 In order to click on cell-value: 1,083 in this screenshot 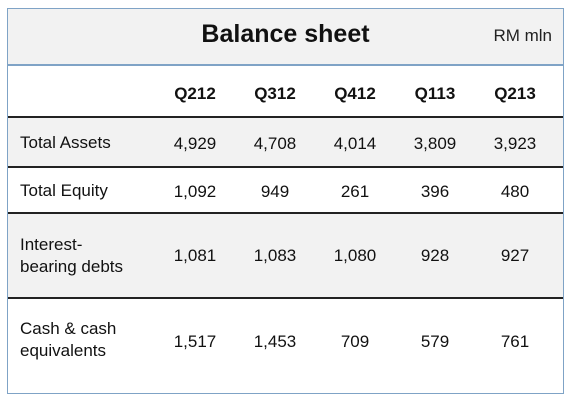, I will do `click(275, 255)`.